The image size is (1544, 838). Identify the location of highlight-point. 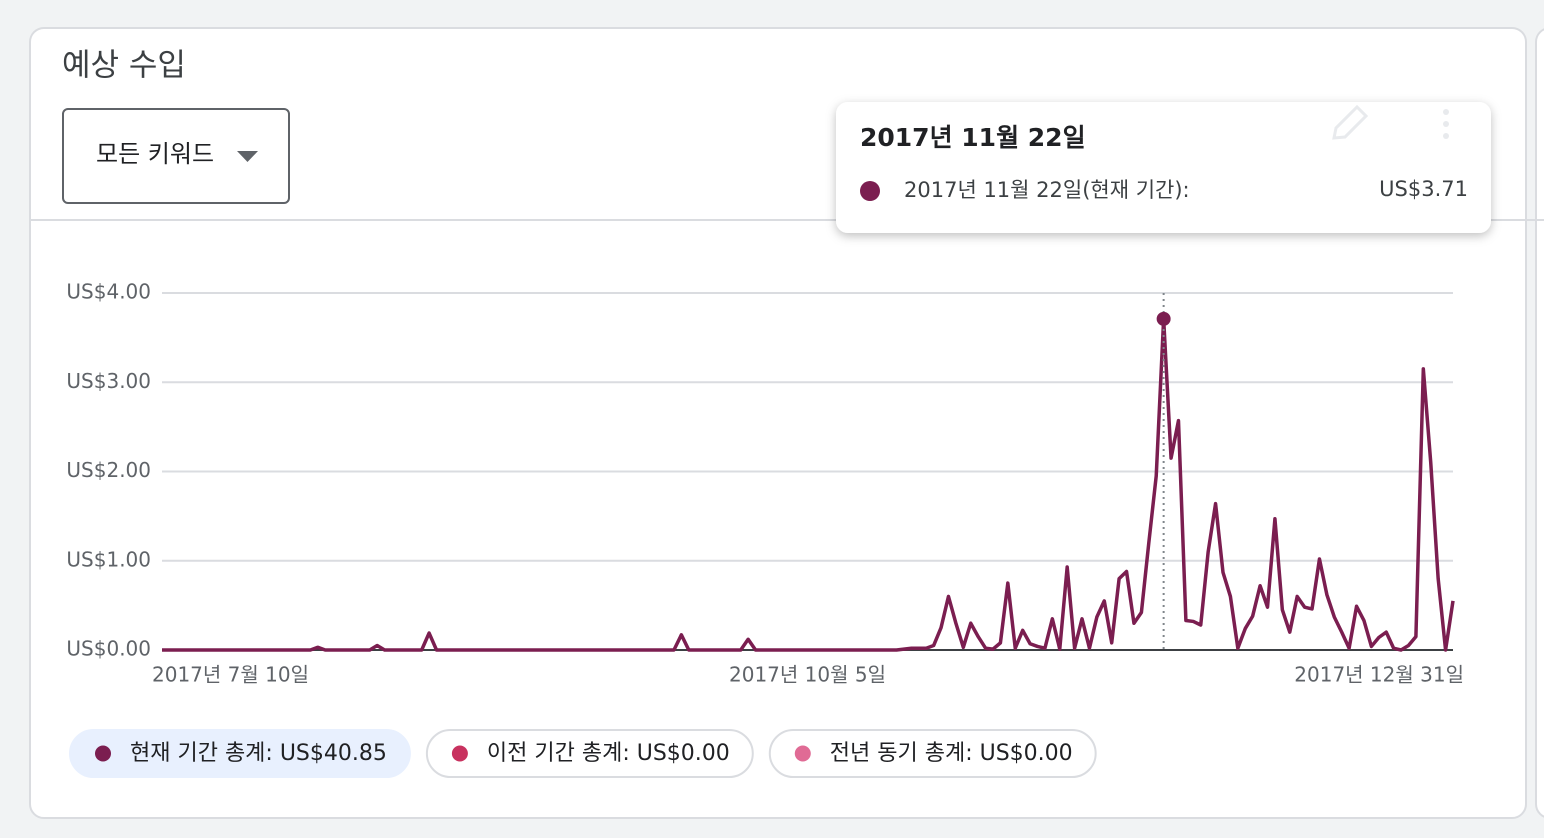
(1163, 318).